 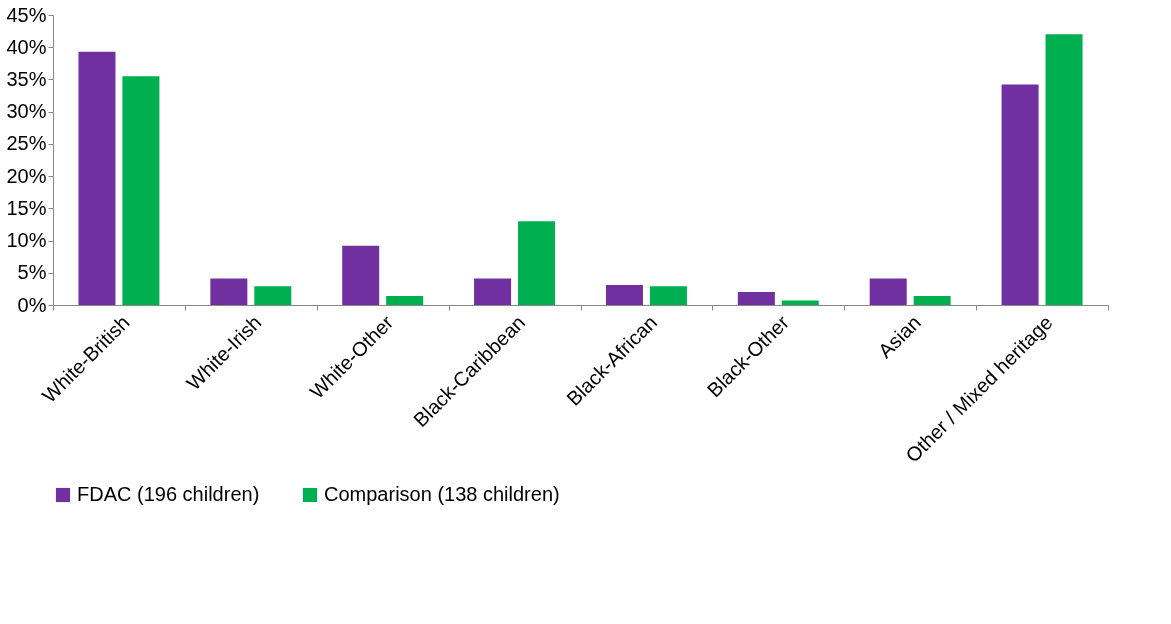 What do you see at coordinates (32, 272) in the screenshot?
I see `y-tick-label: 5%` at bounding box center [32, 272].